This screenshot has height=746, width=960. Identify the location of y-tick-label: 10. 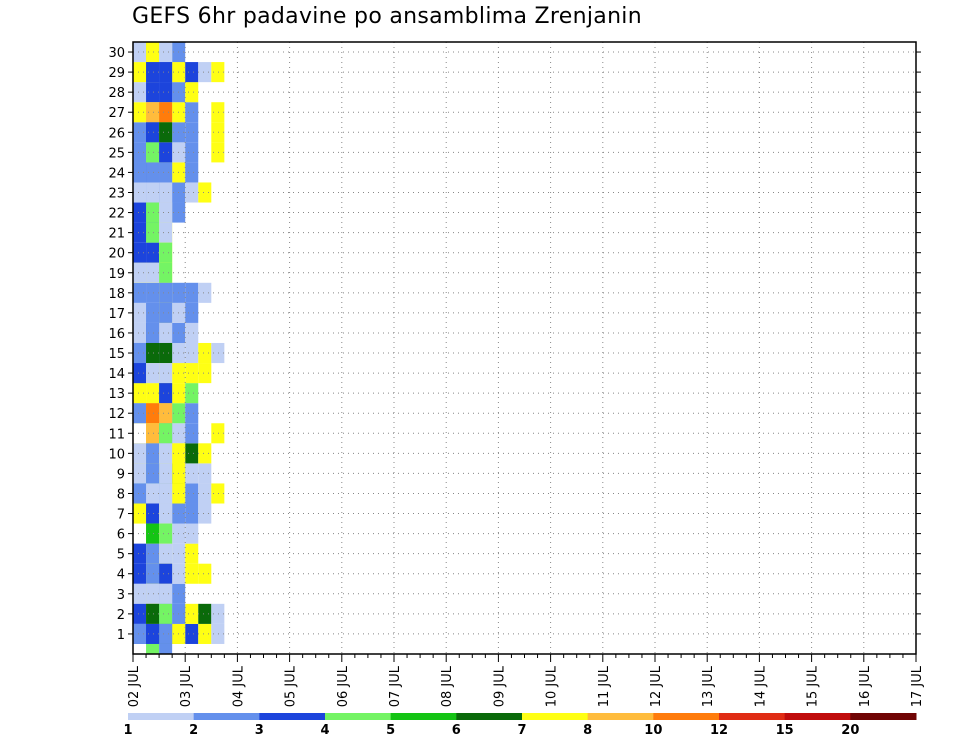
(116, 454).